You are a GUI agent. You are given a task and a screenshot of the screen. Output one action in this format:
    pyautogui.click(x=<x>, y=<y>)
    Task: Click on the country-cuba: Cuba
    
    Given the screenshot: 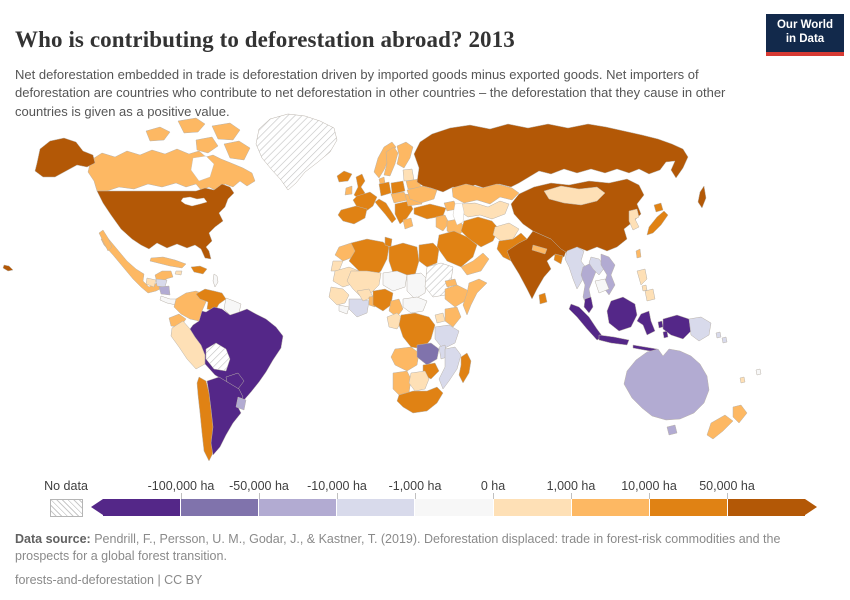 What is the action you would take?
    pyautogui.click(x=168, y=262)
    